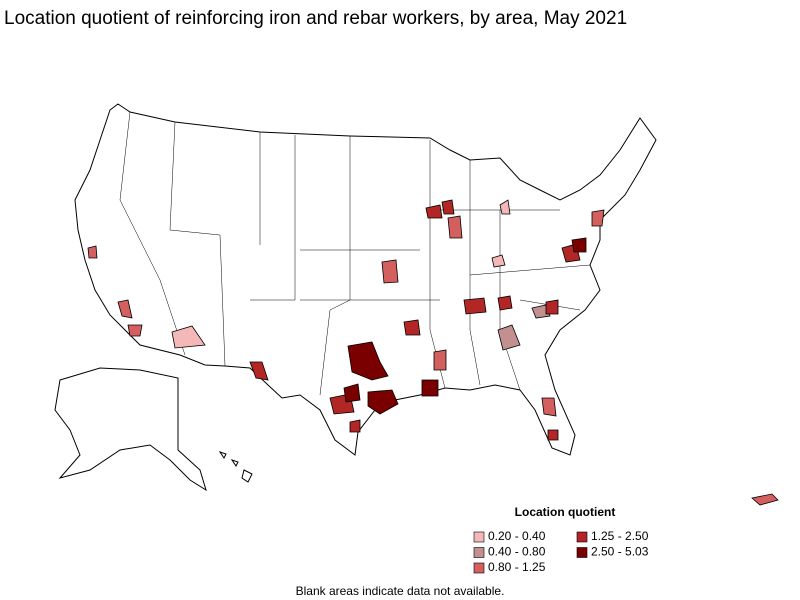  What do you see at coordinates (552, 307) in the screenshot?
I see `area-nc` at bounding box center [552, 307].